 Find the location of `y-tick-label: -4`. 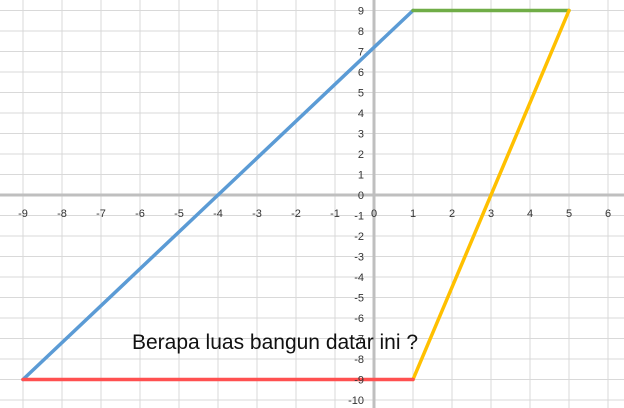

y-tick-label: -4 is located at coordinates (359, 278).